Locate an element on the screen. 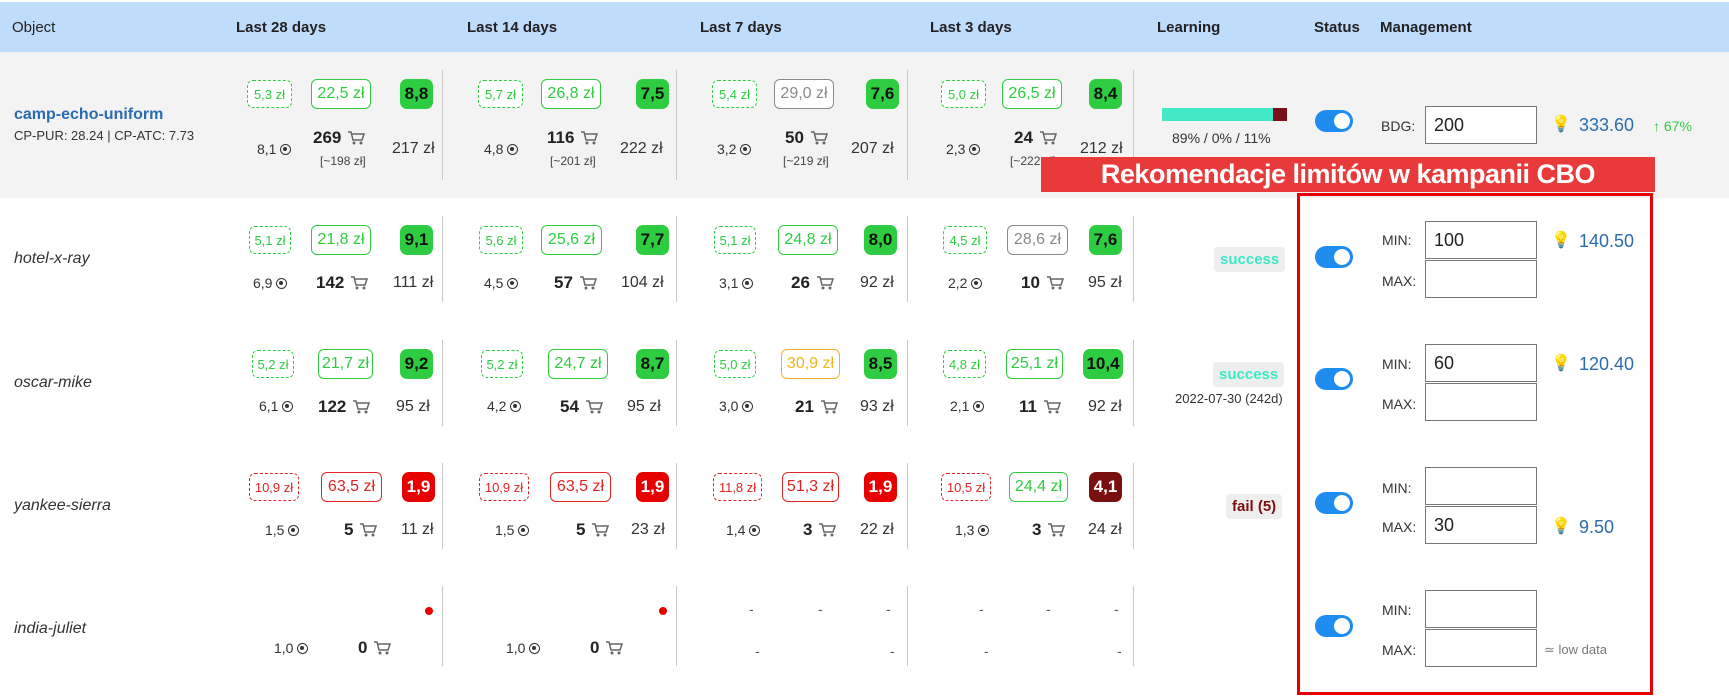 This screenshot has width=1729, height=696. col-object: Object is located at coordinates (34, 27).